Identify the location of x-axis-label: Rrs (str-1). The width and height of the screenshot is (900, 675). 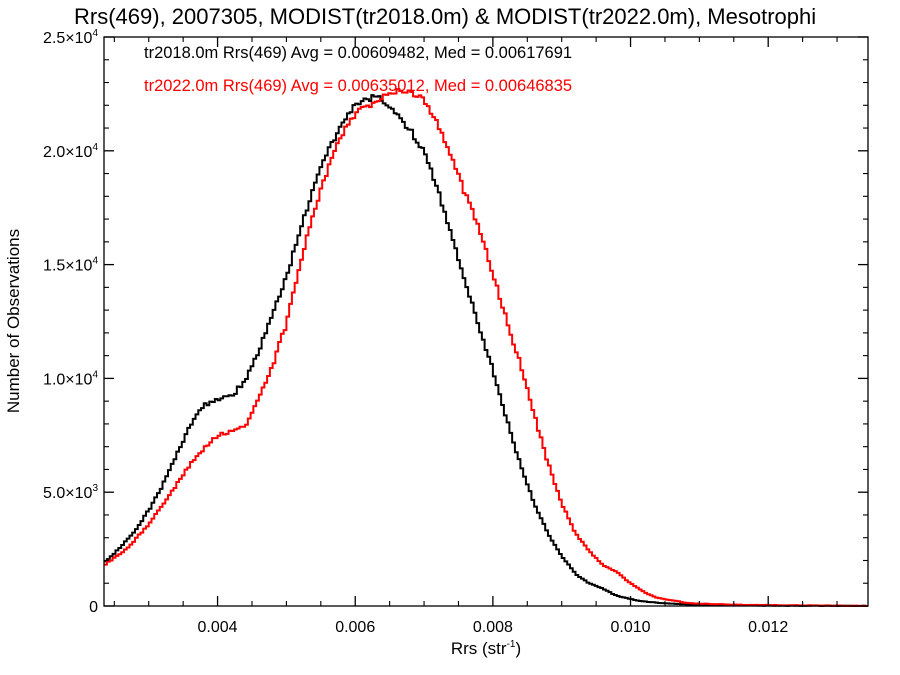
(486, 648).